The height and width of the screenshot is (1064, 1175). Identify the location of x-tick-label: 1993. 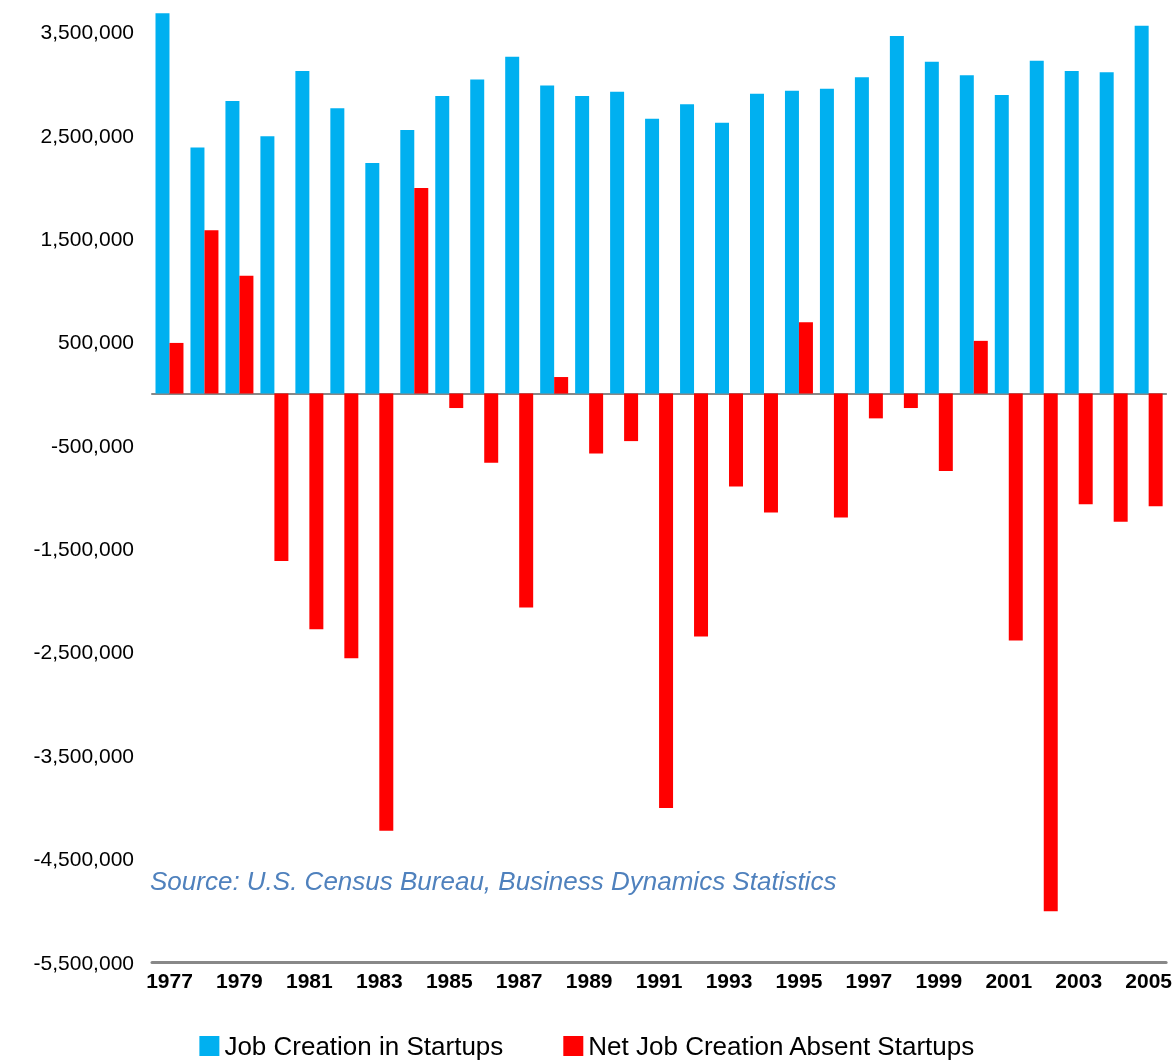
(729, 980).